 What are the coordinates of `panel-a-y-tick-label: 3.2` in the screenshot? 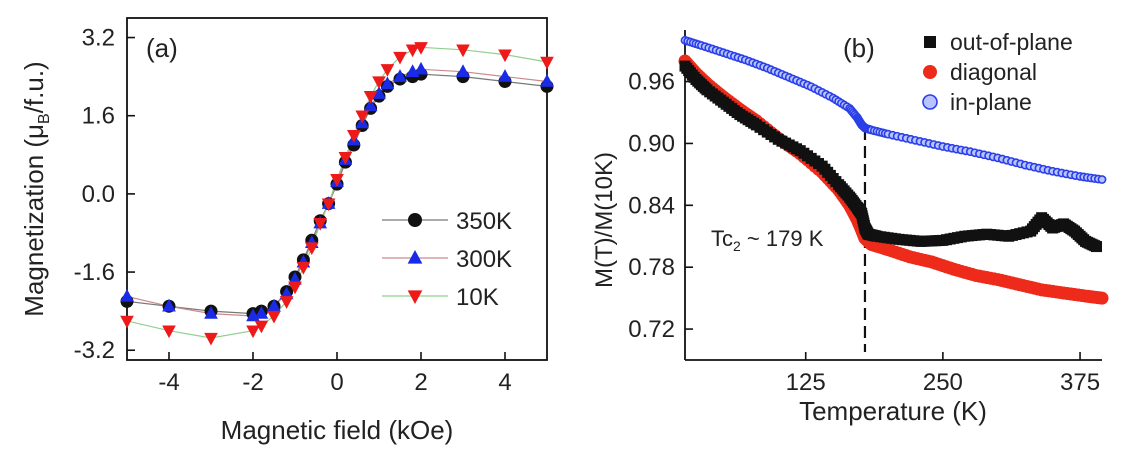 It's located at (98, 38).